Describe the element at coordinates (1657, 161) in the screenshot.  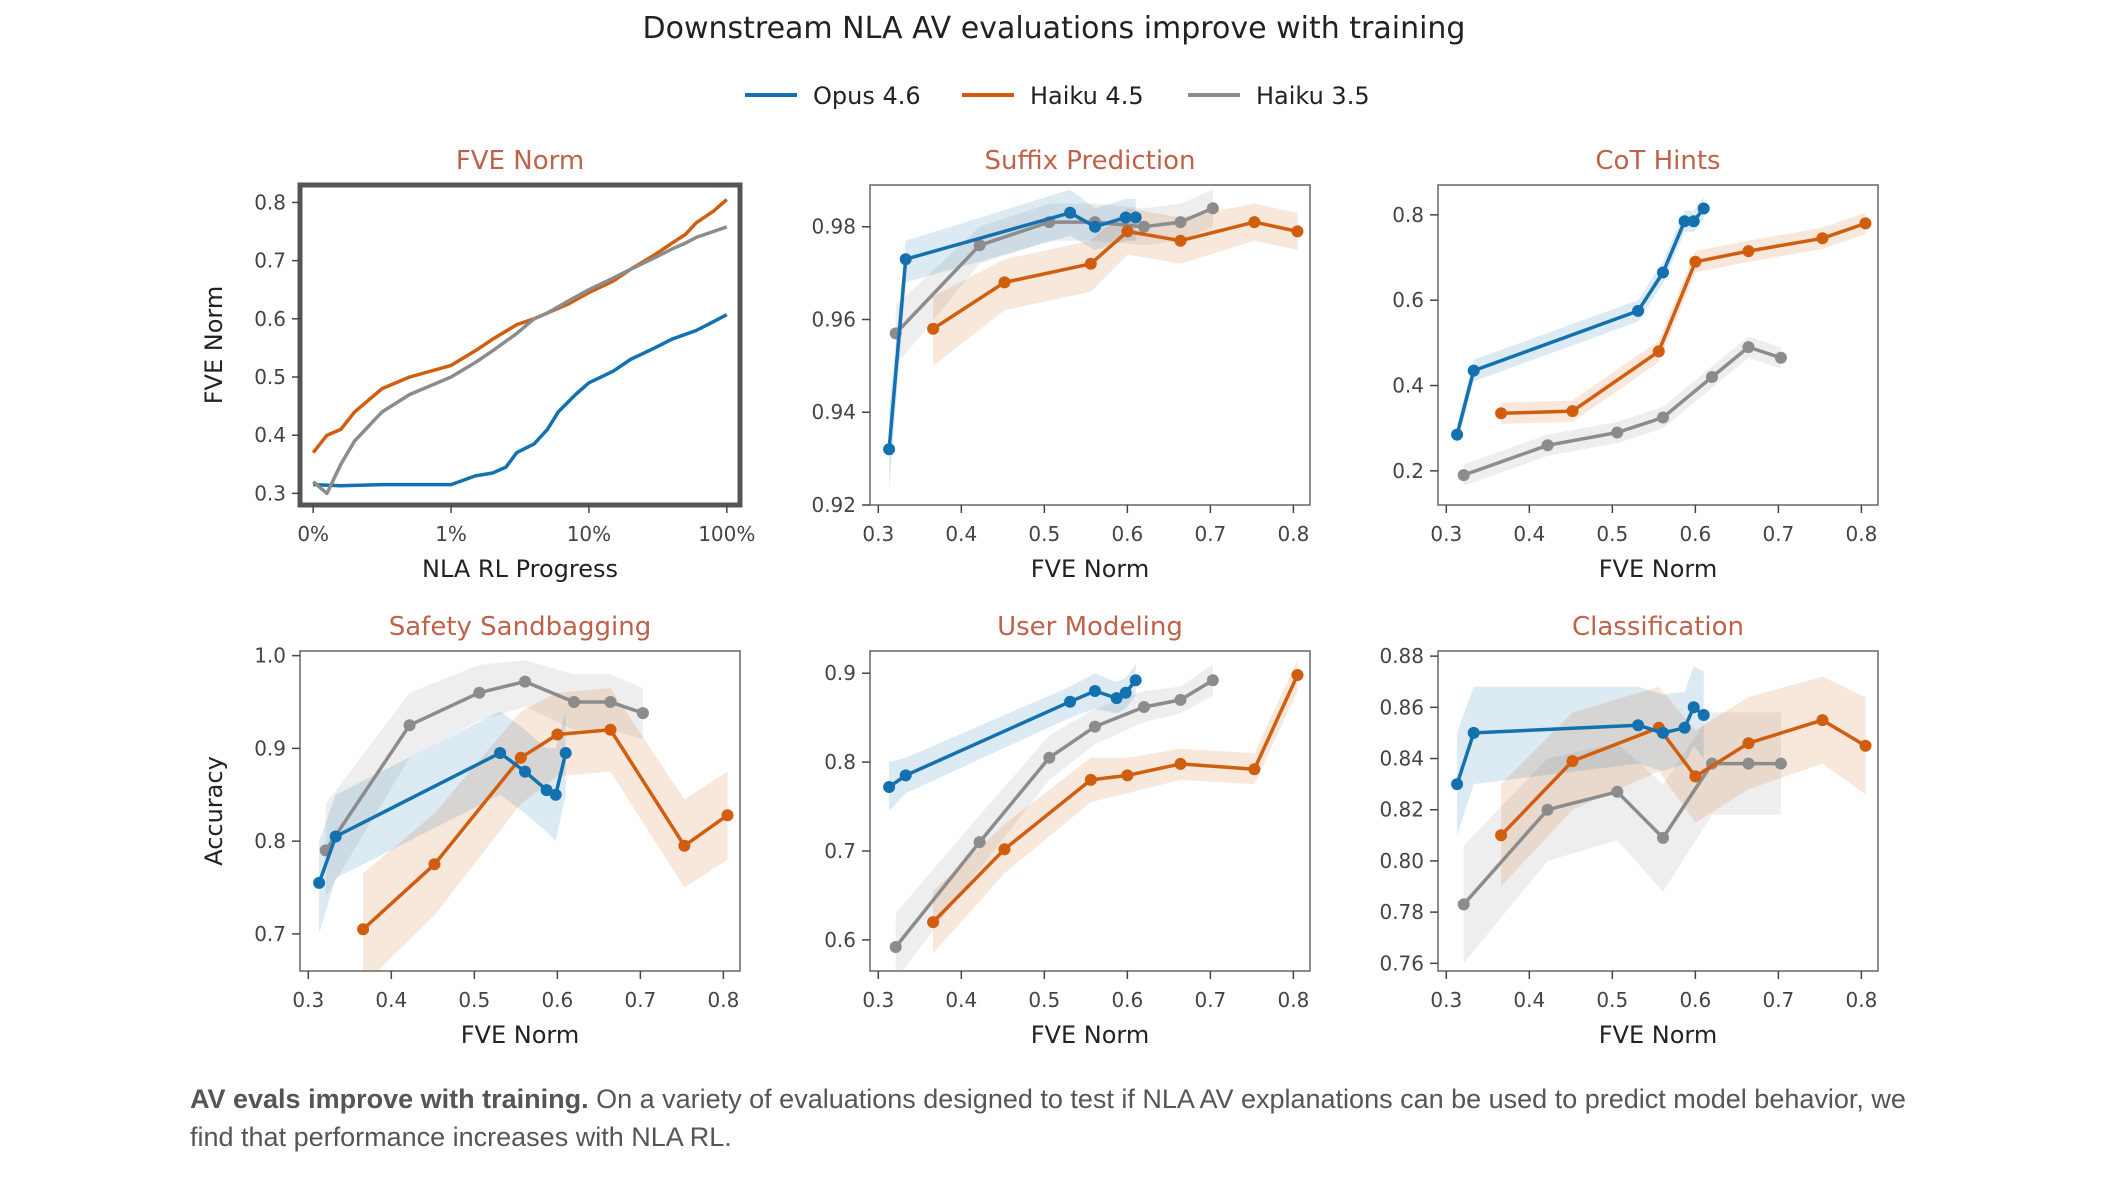
I see `panel-title: CoT Hints` at that location.